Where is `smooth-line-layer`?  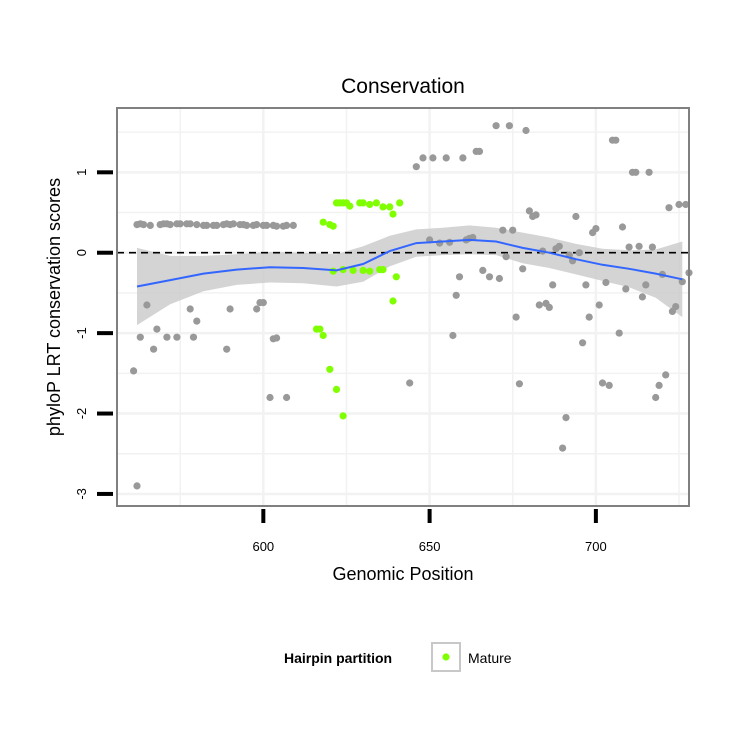 smooth-line-layer is located at coordinates (409, 263).